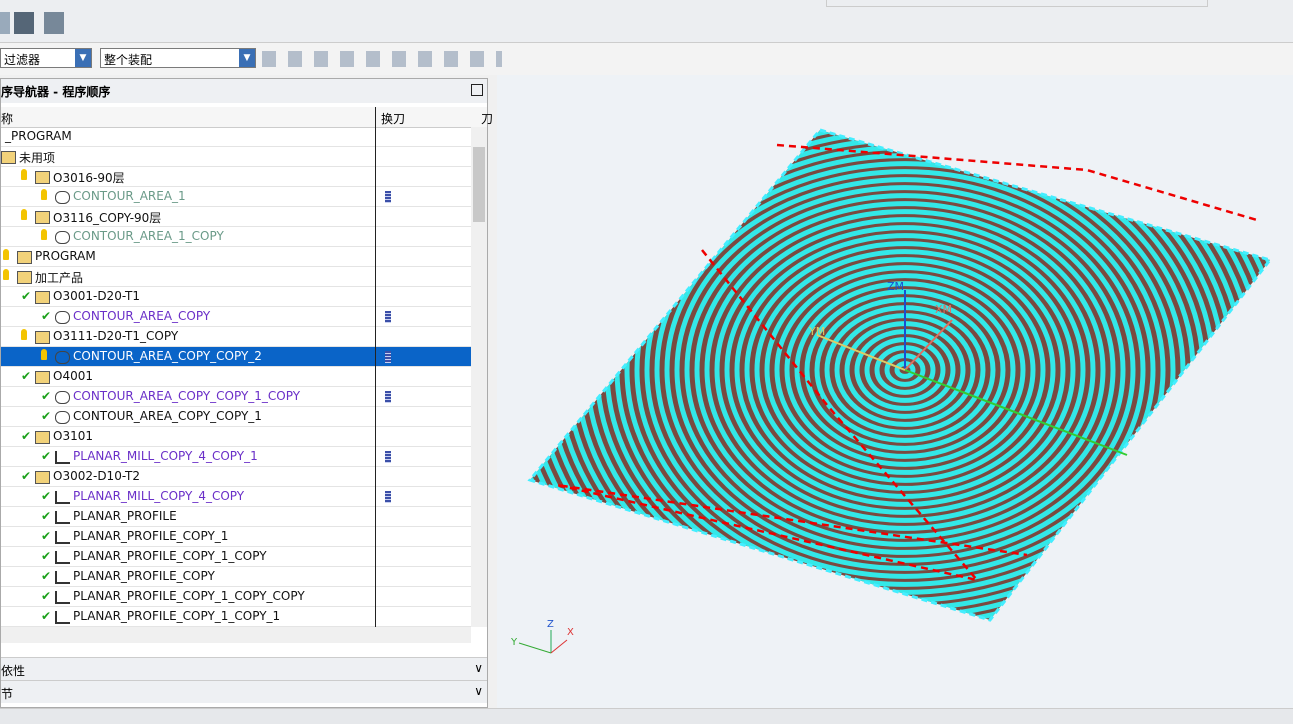 The image size is (1293, 724). I want to click on tree-row: CONTOUR_AREA_COPY_COPY_2, so click(236, 357).